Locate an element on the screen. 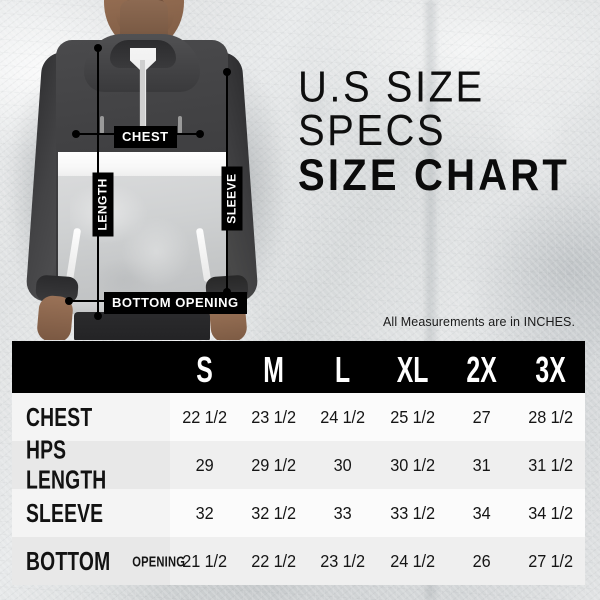 The image size is (600, 600). cell-sleeve-s: 32 is located at coordinates (204, 512).